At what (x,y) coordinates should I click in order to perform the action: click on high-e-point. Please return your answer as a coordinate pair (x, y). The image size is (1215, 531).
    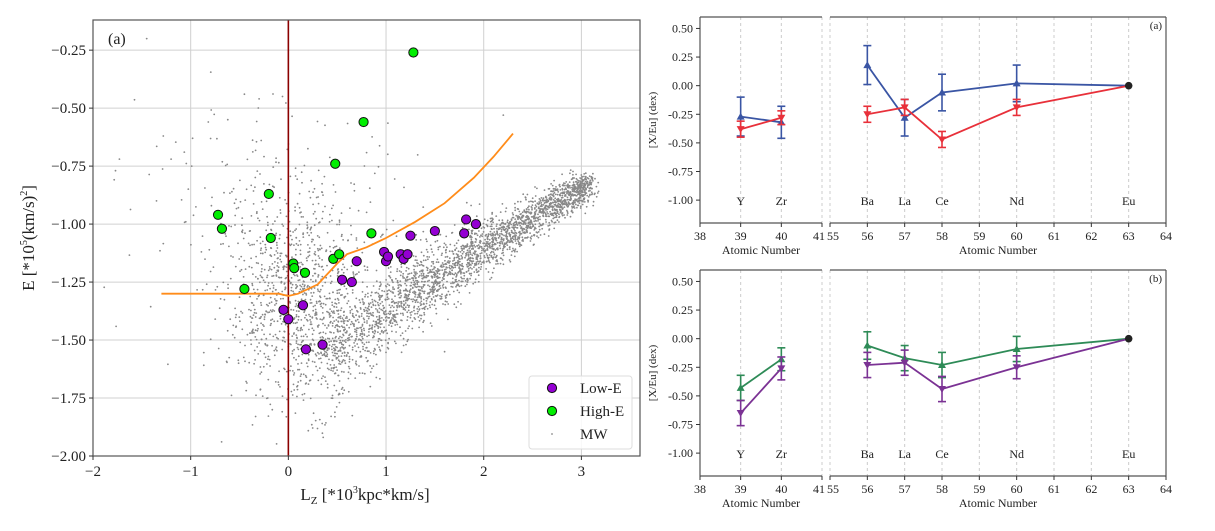
    Looking at the image, I should click on (363, 122).